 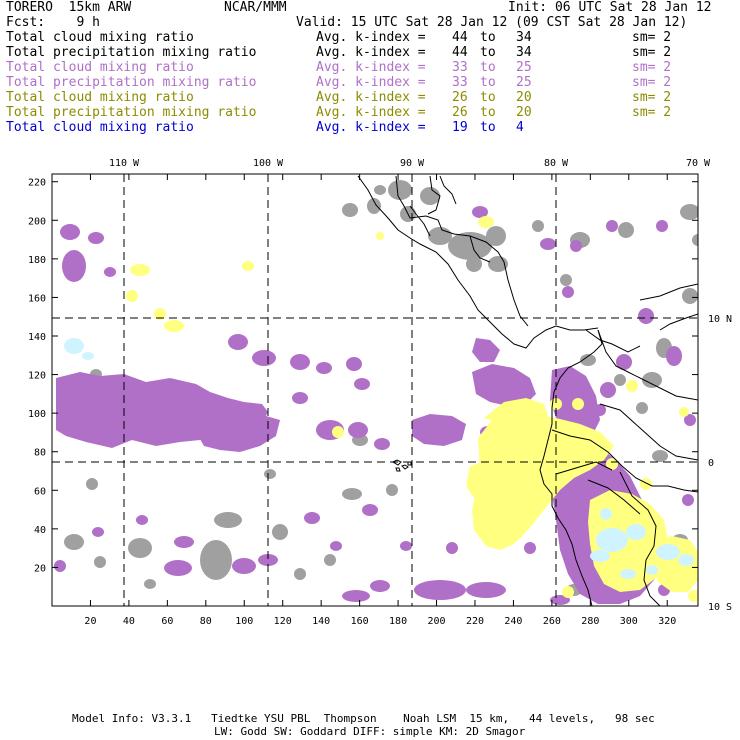 What do you see at coordinates (629, 621) in the screenshot?
I see `x-tick-label: 300` at bounding box center [629, 621].